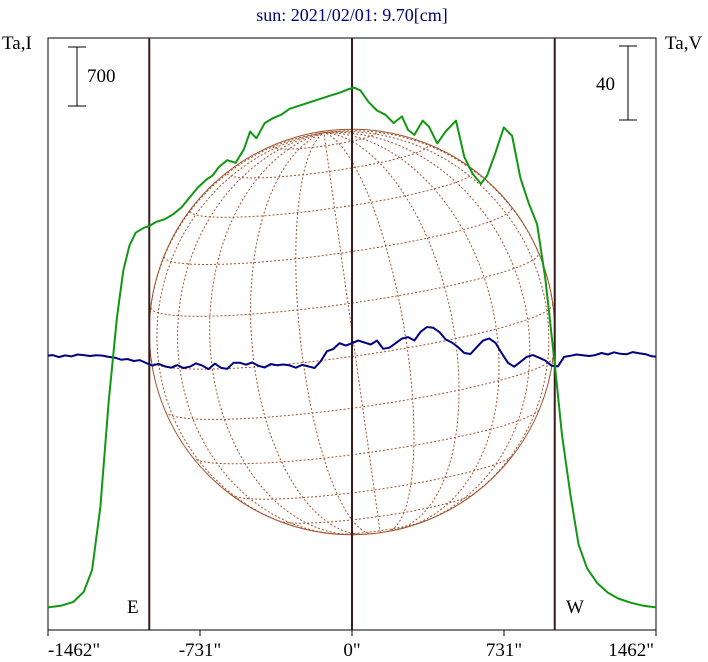 The width and height of the screenshot is (708, 662). Describe the element at coordinates (683, 43) in the screenshot. I see `right-axis-label: Ta,V` at that location.